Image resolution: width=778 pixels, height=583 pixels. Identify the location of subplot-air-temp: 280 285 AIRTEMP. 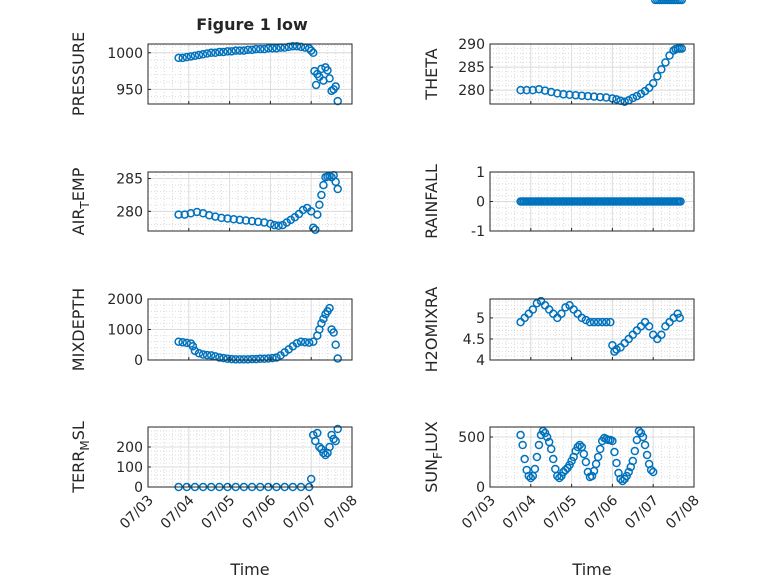
(211, 201).